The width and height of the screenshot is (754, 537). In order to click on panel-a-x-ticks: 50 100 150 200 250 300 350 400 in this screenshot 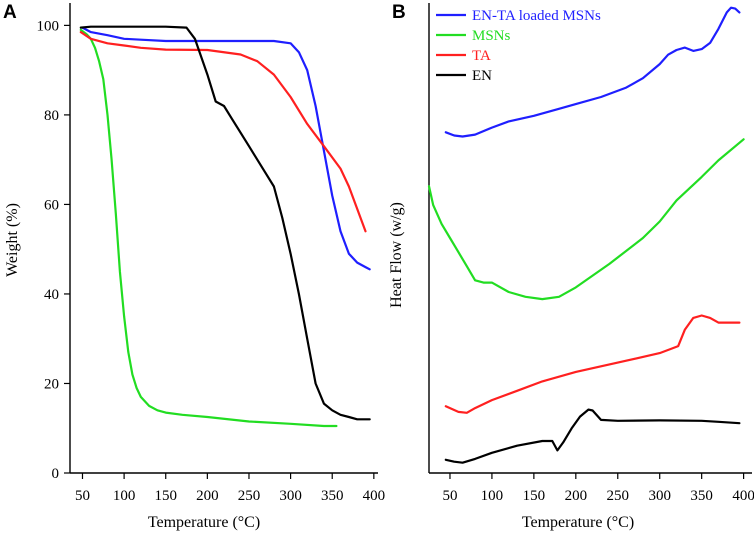, I will do `click(230, 488)`.